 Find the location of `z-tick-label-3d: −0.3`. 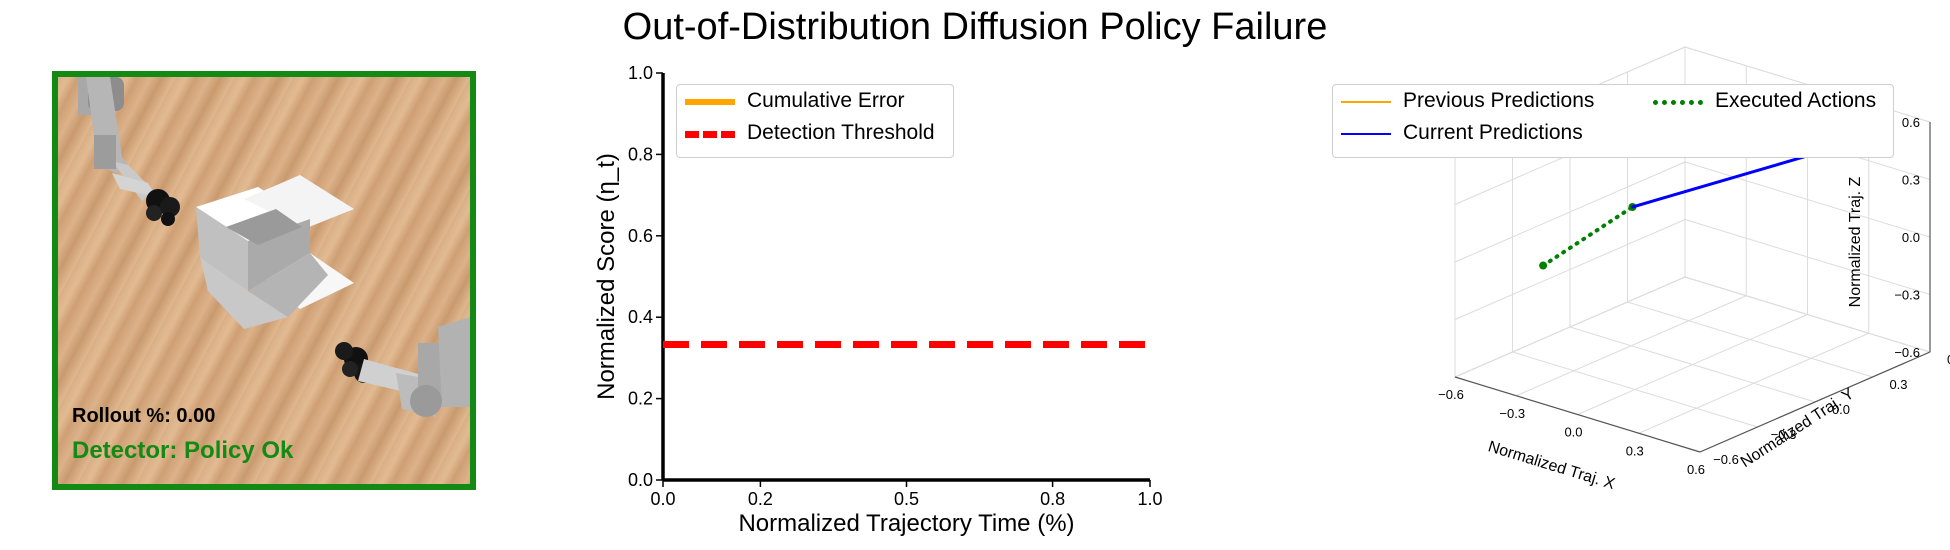

z-tick-label-3d: −0.3 is located at coordinates (1907, 295).